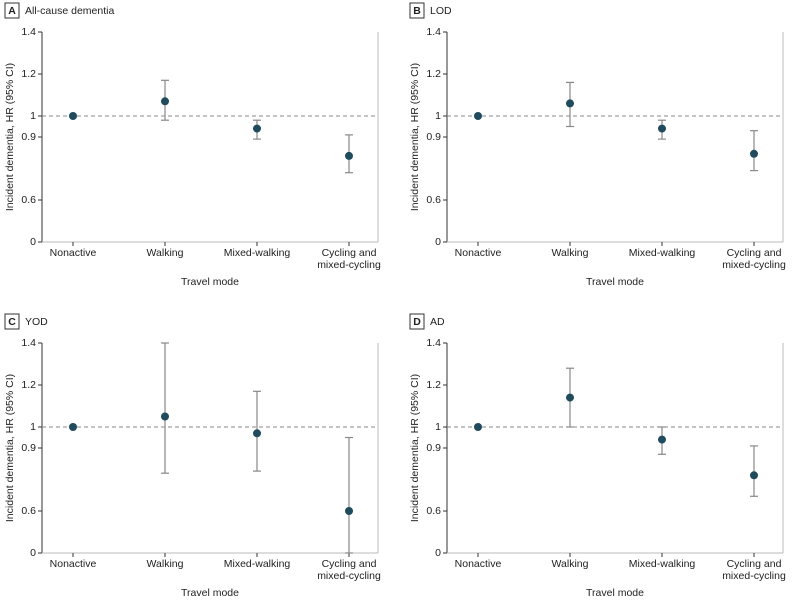 This screenshot has height=603, width=810. I want to click on panel-label: D, so click(417, 322).